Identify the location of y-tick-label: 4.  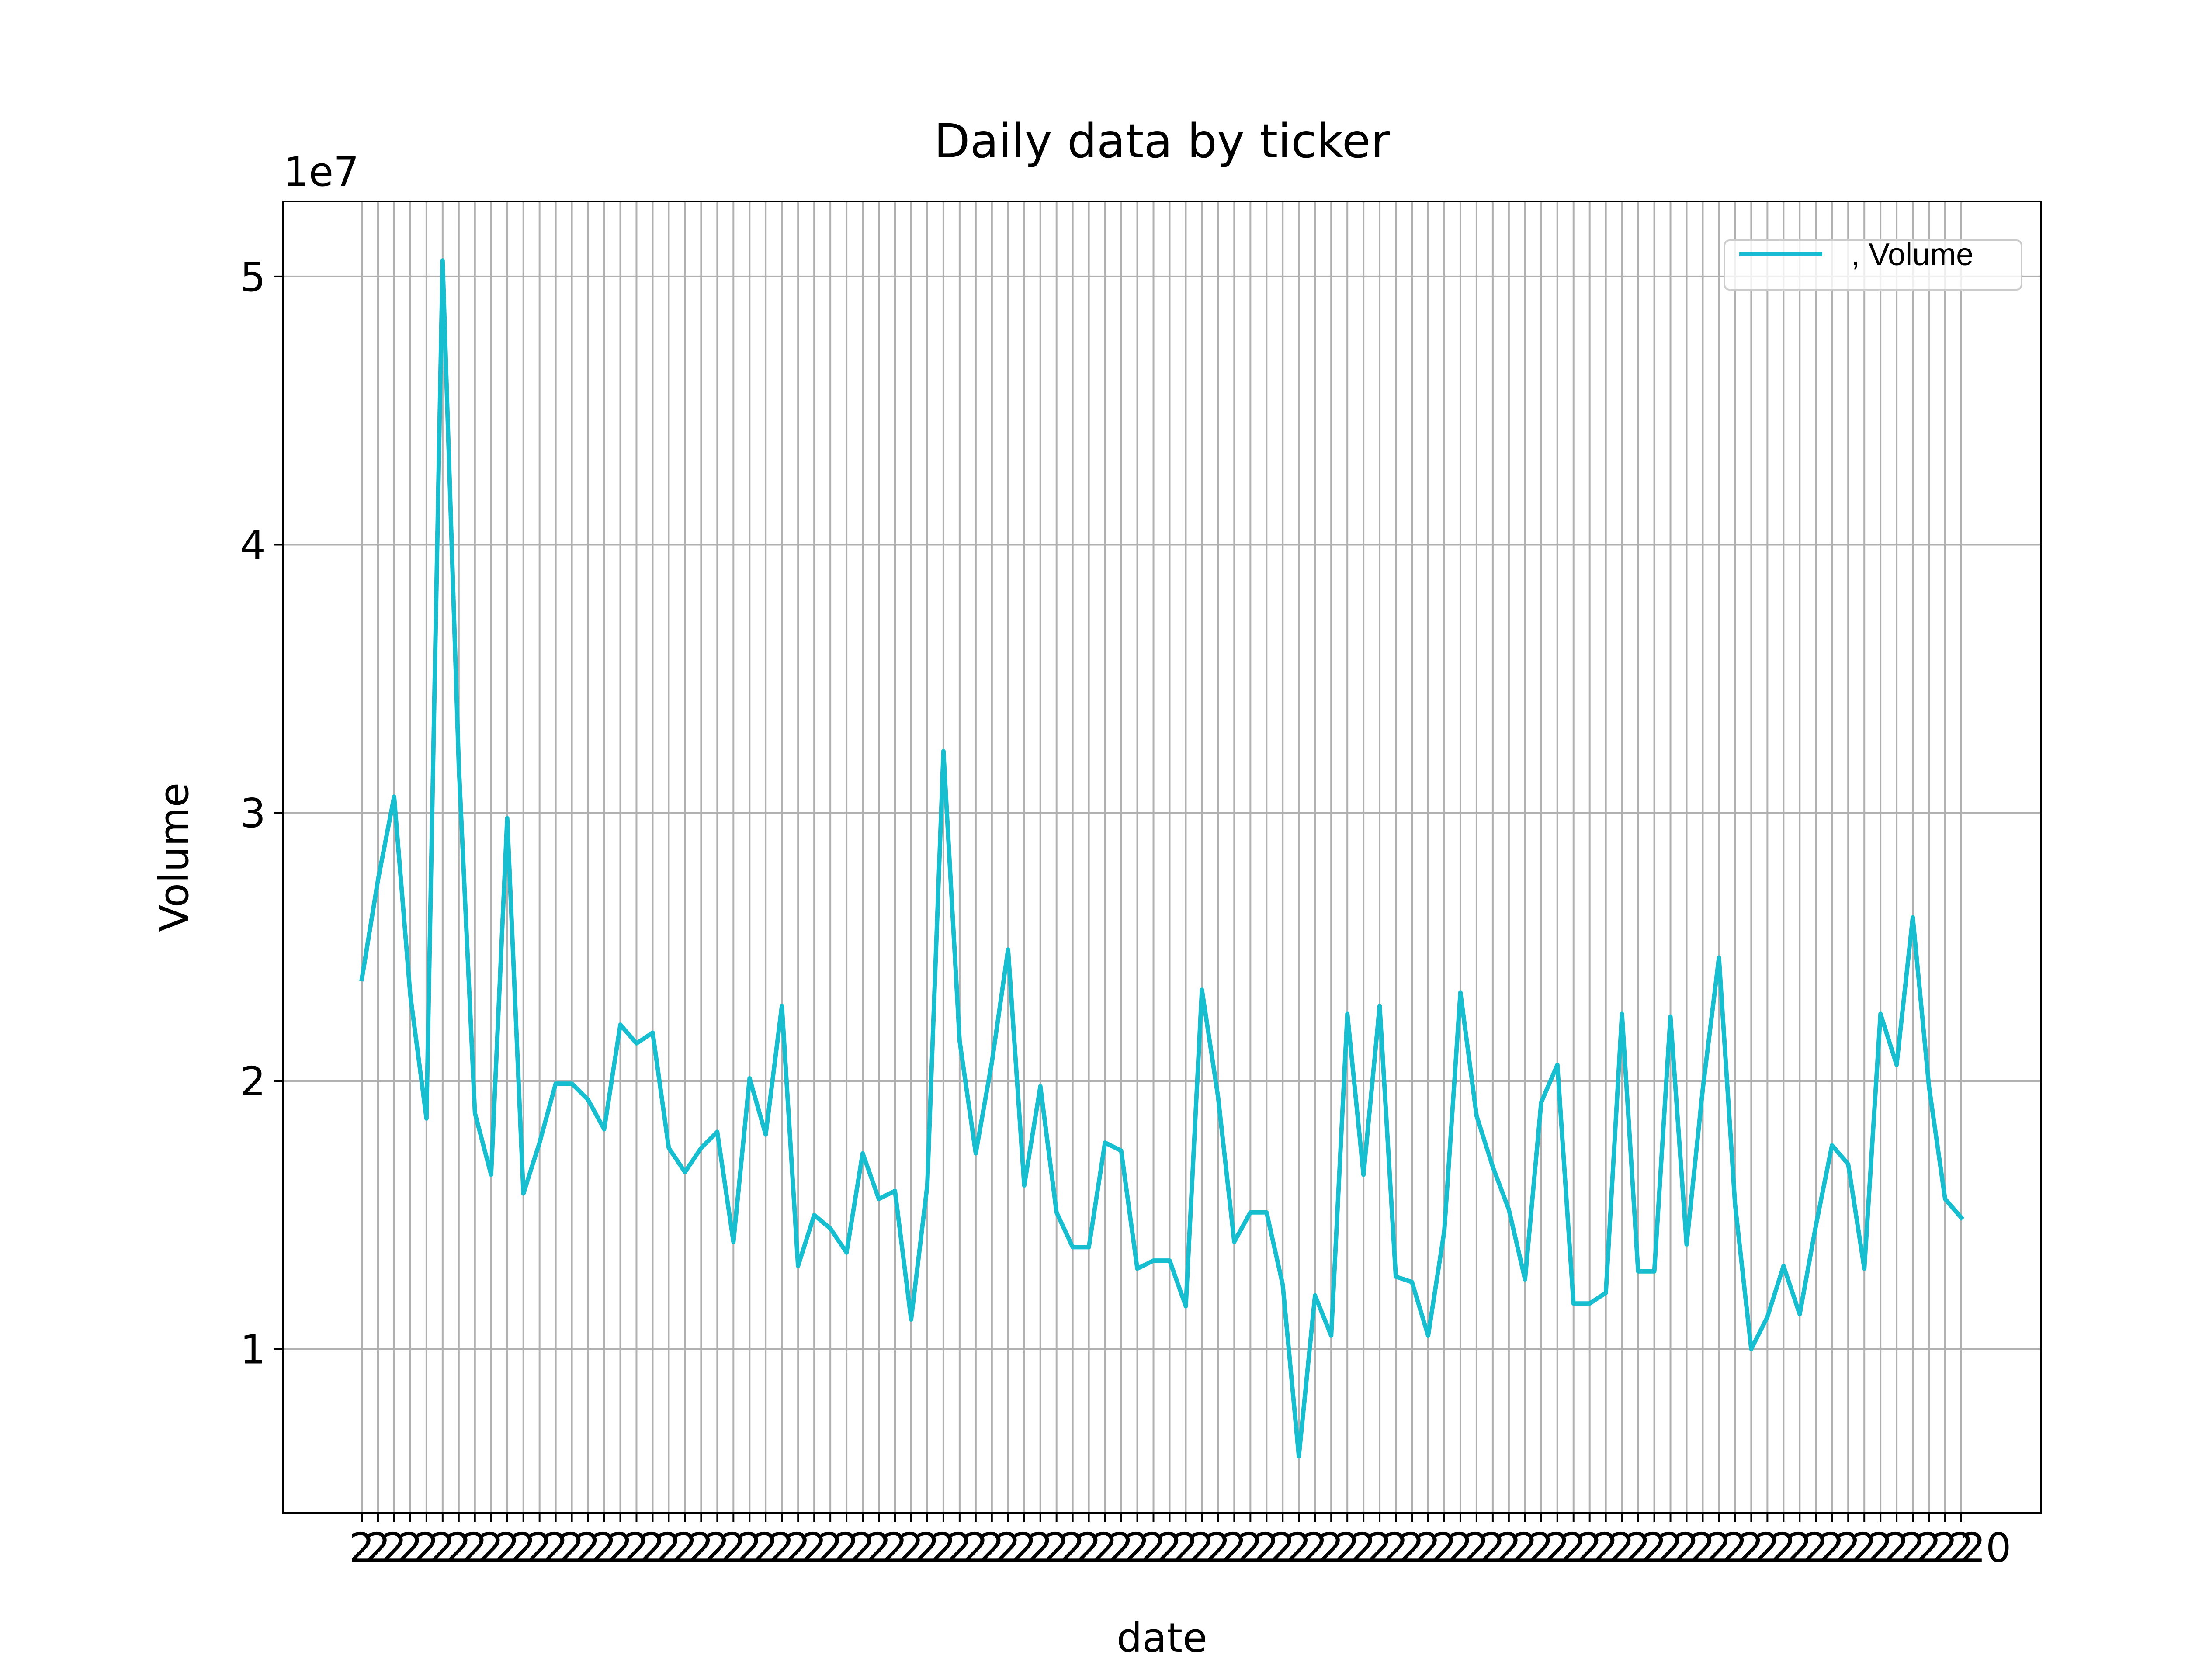
(253, 545).